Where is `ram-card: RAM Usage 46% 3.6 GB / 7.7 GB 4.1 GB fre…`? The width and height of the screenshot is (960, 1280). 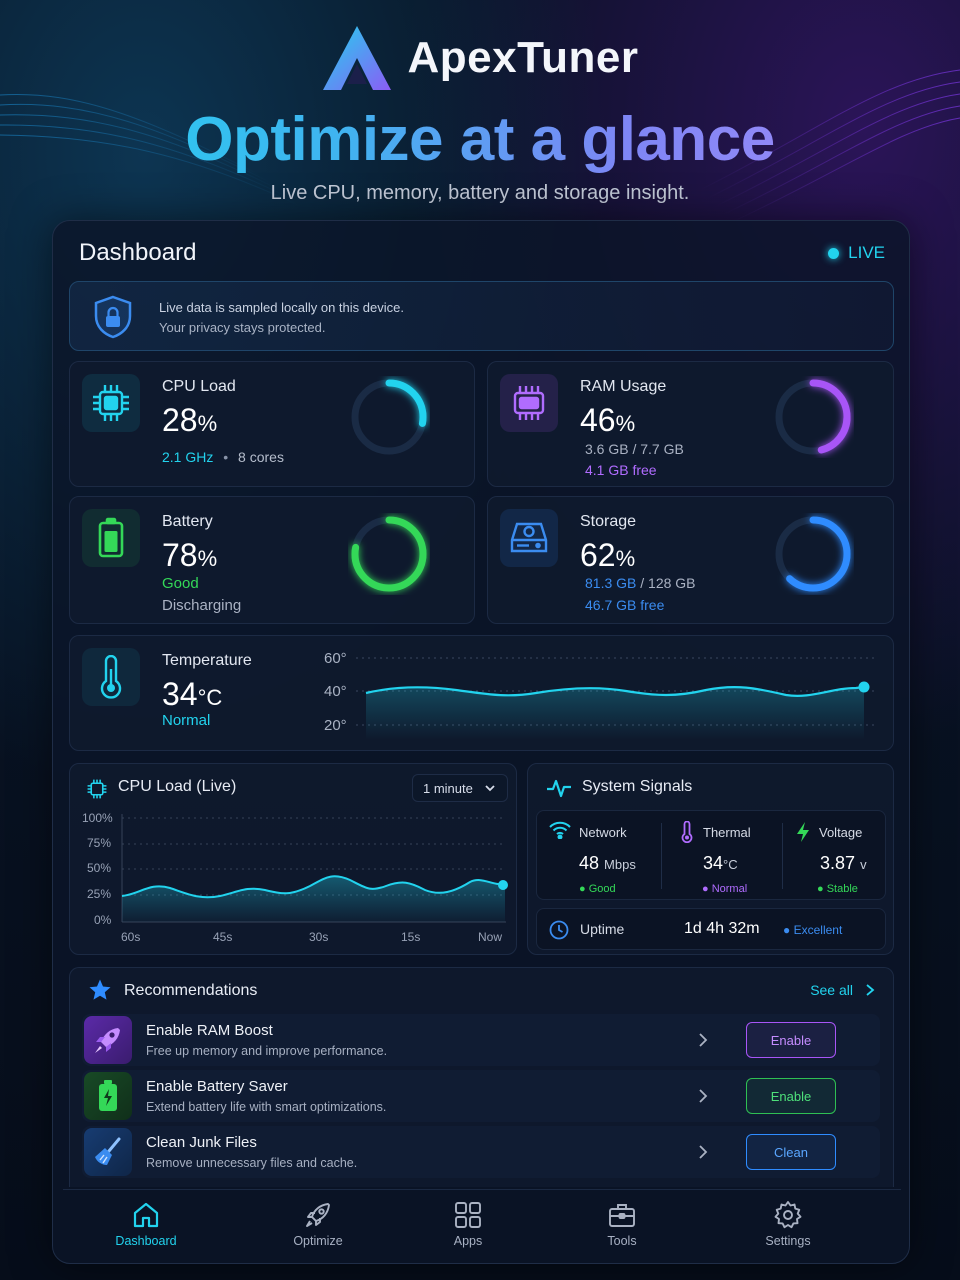 ram-card: RAM Usage 46% 3.6 GB / 7.7 GB 4.1 GB fre… is located at coordinates (690, 424).